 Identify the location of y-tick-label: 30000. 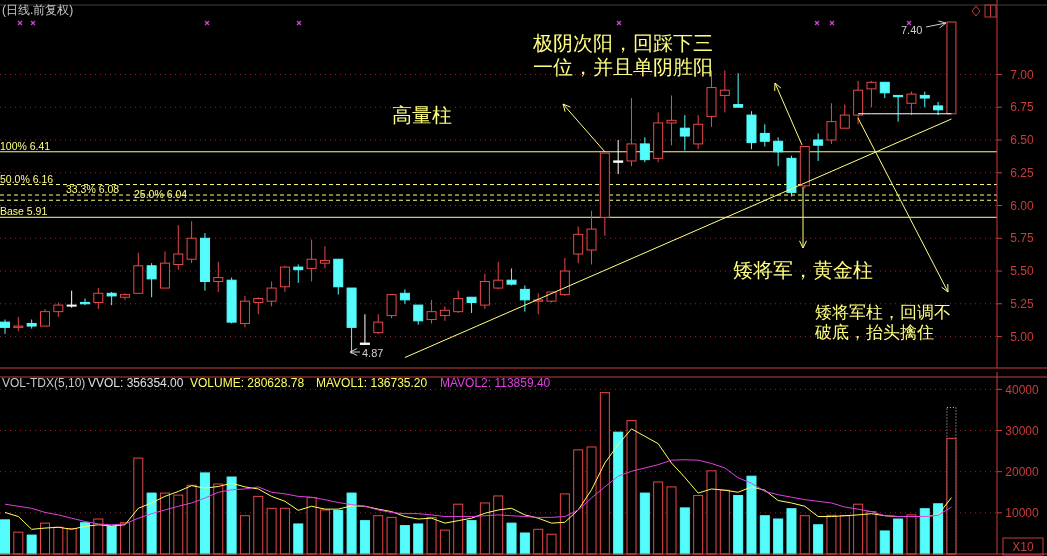
(1022, 430).